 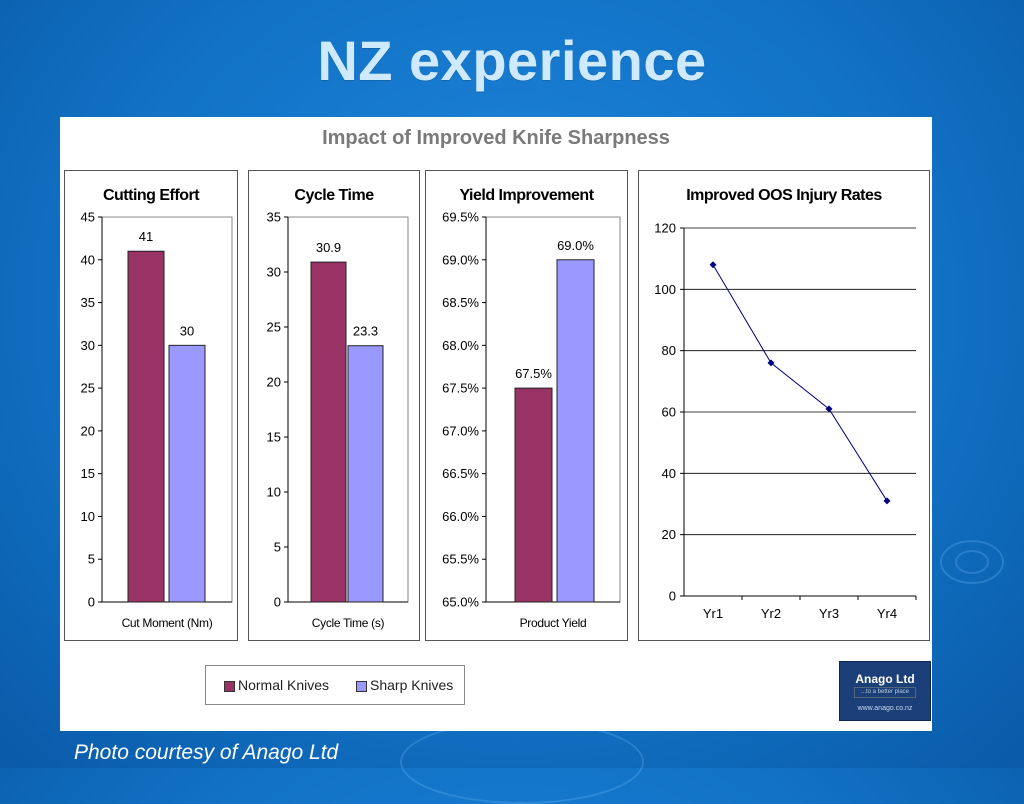 What do you see at coordinates (829, 613) in the screenshot?
I see `x-tick-label: Yr3` at bounding box center [829, 613].